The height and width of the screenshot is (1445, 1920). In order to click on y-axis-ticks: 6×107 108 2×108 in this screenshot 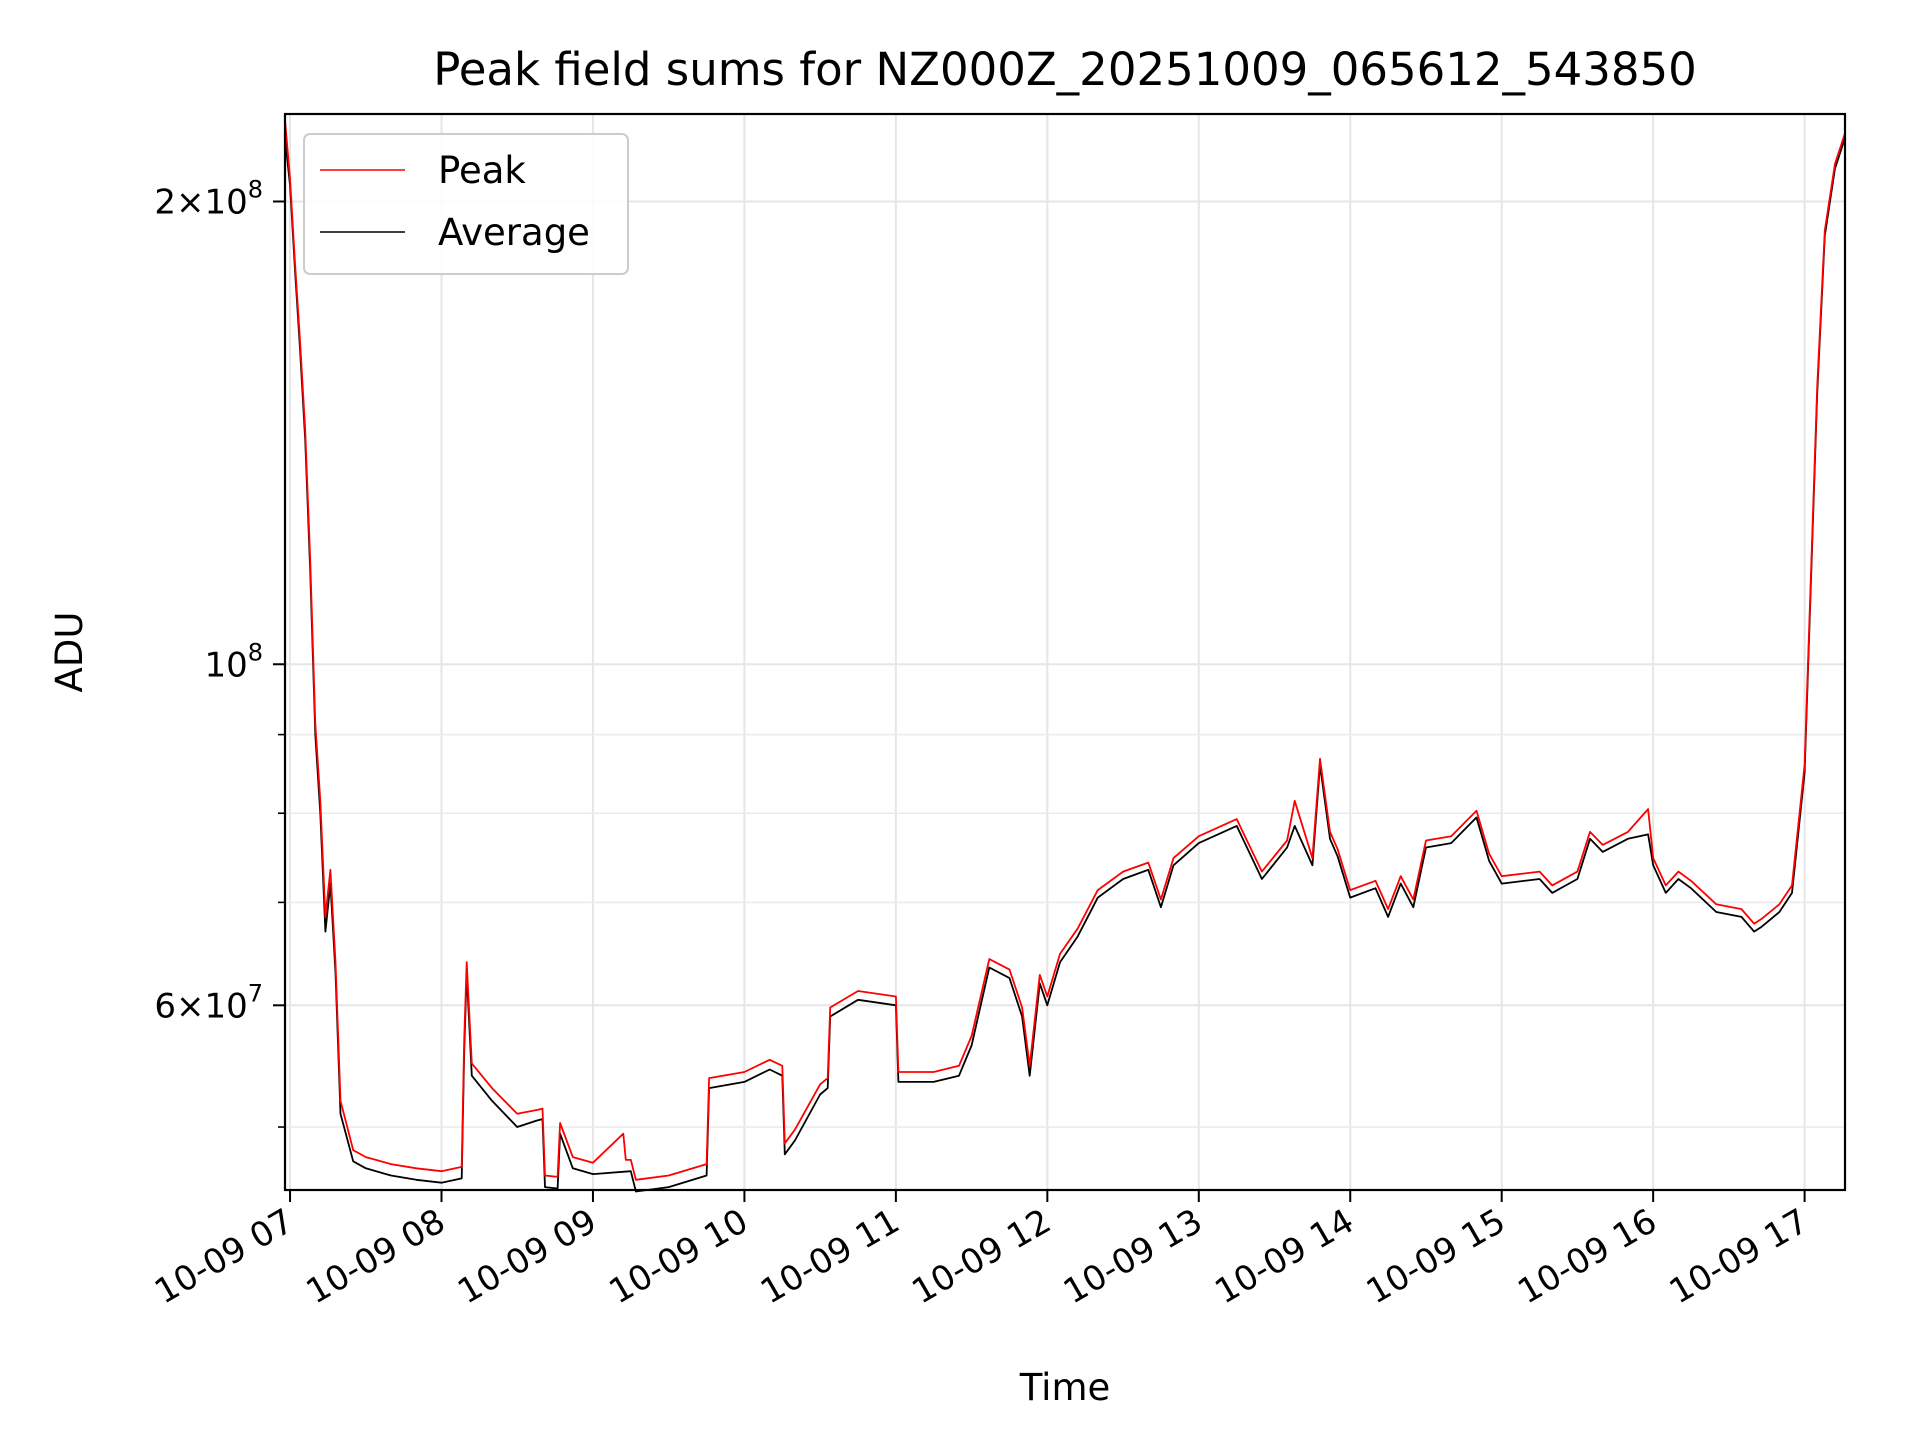, I will do `click(219, 651)`.